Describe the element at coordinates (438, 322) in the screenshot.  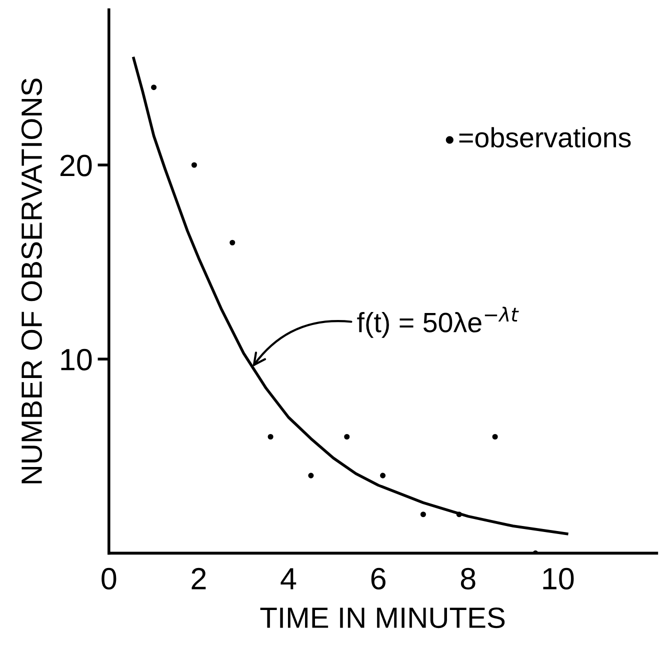
I see `annotation: f(t) = 50λe$^{−λt}$` at that location.